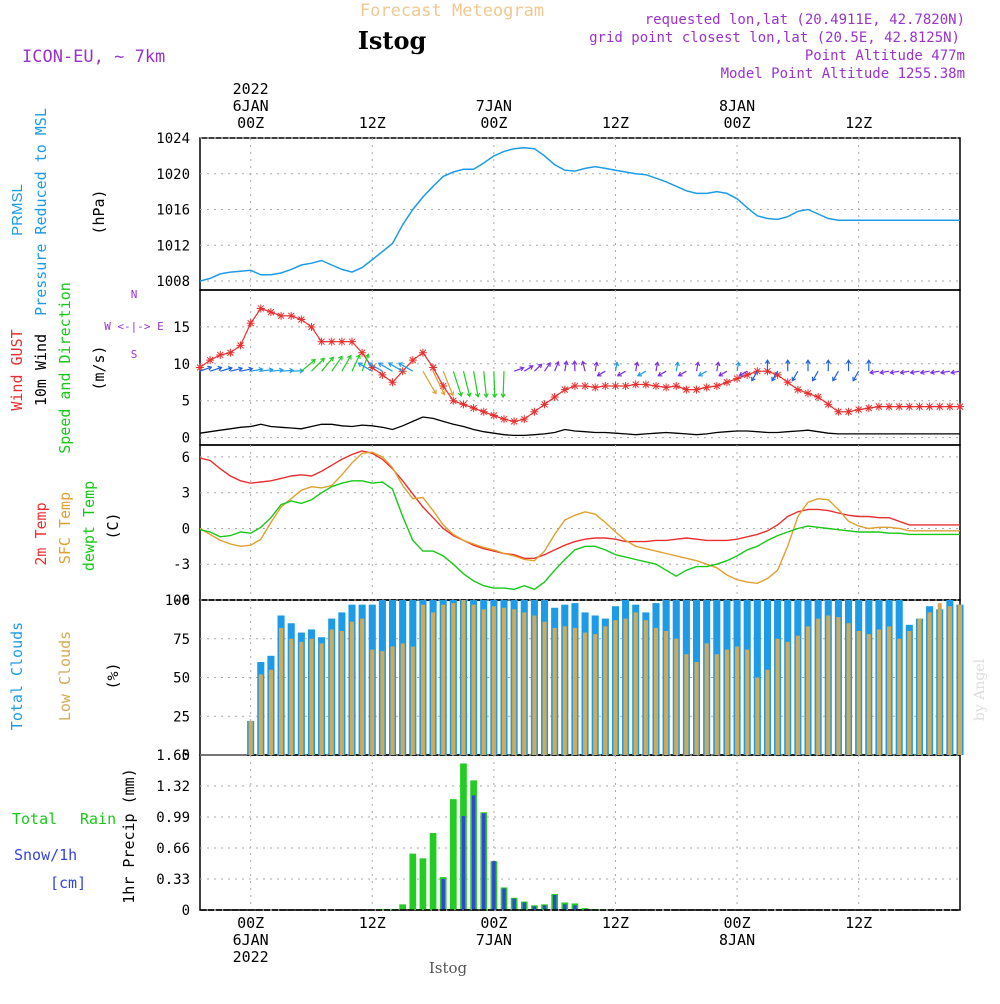  I want to click on top-time-label: 12Z, so click(372, 123).